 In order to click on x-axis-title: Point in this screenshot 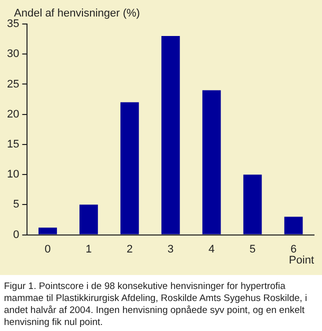, I will do `click(301, 260)`.